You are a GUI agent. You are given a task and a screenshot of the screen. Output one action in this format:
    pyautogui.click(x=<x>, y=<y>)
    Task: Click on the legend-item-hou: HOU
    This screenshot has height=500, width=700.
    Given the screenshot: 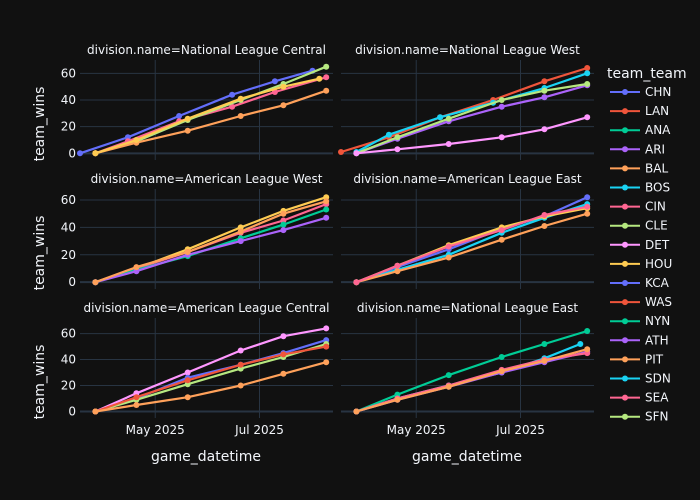 What is the action you would take?
    pyautogui.click(x=641, y=264)
    